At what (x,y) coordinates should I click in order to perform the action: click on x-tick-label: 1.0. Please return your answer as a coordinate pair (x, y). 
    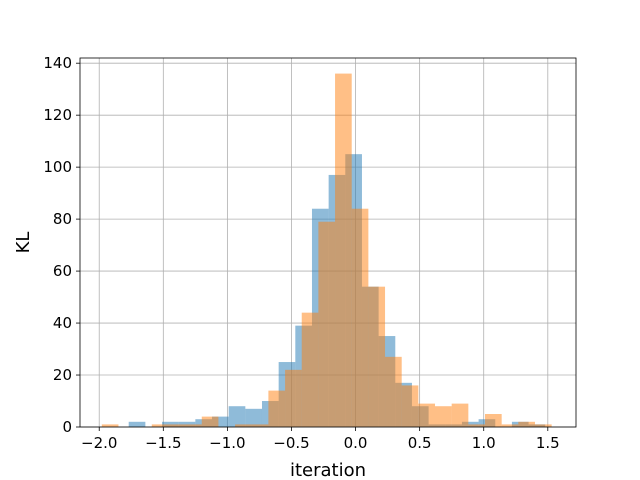
    Looking at the image, I should click on (484, 443).